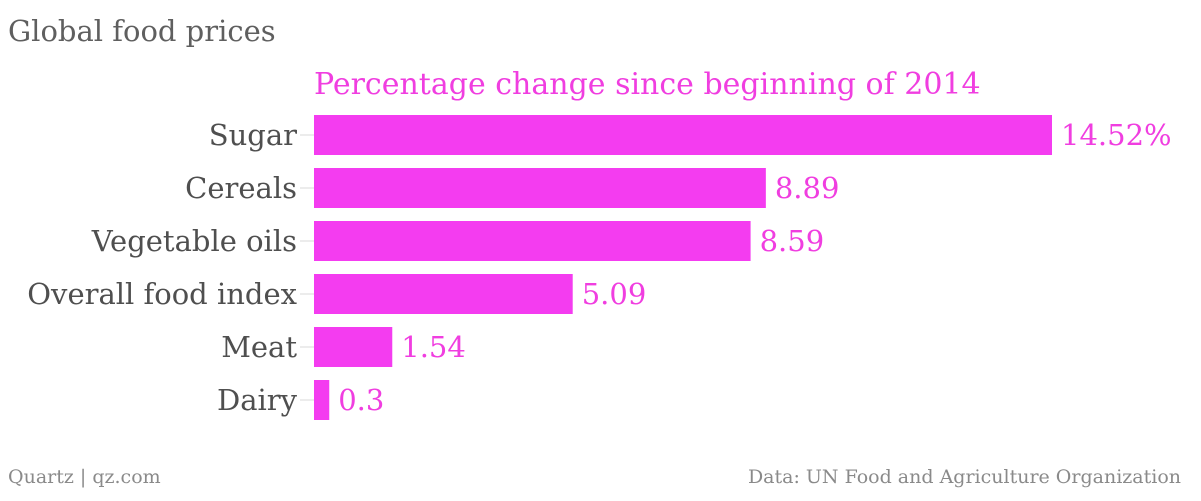 This screenshot has height=501, width=1201. What do you see at coordinates (259, 347) in the screenshot?
I see `category-label: Meat` at bounding box center [259, 347].